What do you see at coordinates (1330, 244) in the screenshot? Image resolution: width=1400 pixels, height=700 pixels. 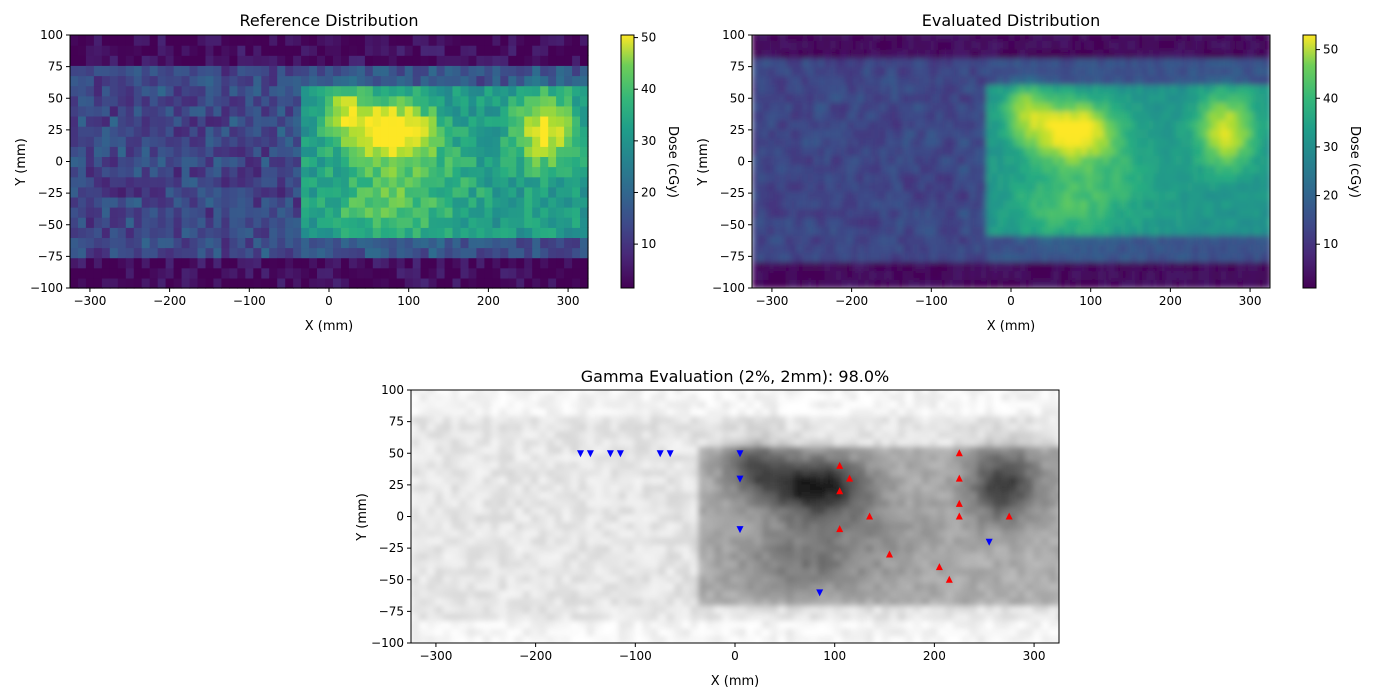 I see `colorbar-tick-label: 10` at bounding box center [1330, 244].